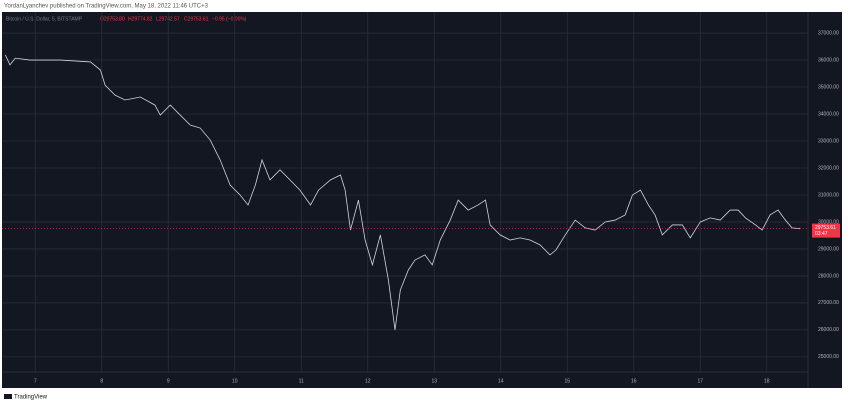 The image size is (850, 406). Describe the element at coordinates (567, 381) in the screenshot. I see `x-tick-label: 15` at that location.